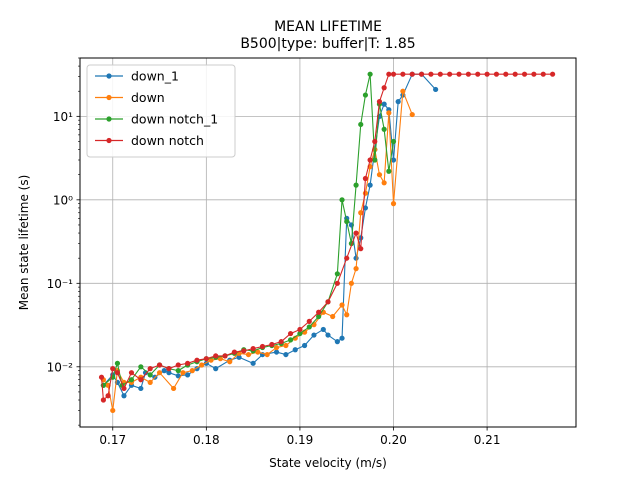 Image resolution: width=640 pixels, height=480 pixels. Describe the element at coordinates (328, 463) in the screenshot. I see `x-axis-label: State velocity (m/s)` at that location.